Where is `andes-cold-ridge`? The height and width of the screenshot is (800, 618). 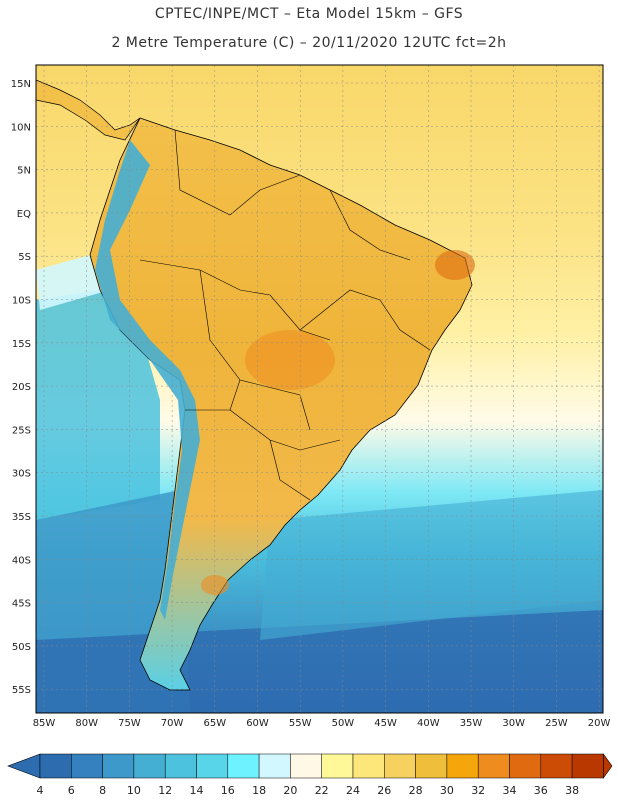
andes-cold-ridge is located at coordinates (147, 380).